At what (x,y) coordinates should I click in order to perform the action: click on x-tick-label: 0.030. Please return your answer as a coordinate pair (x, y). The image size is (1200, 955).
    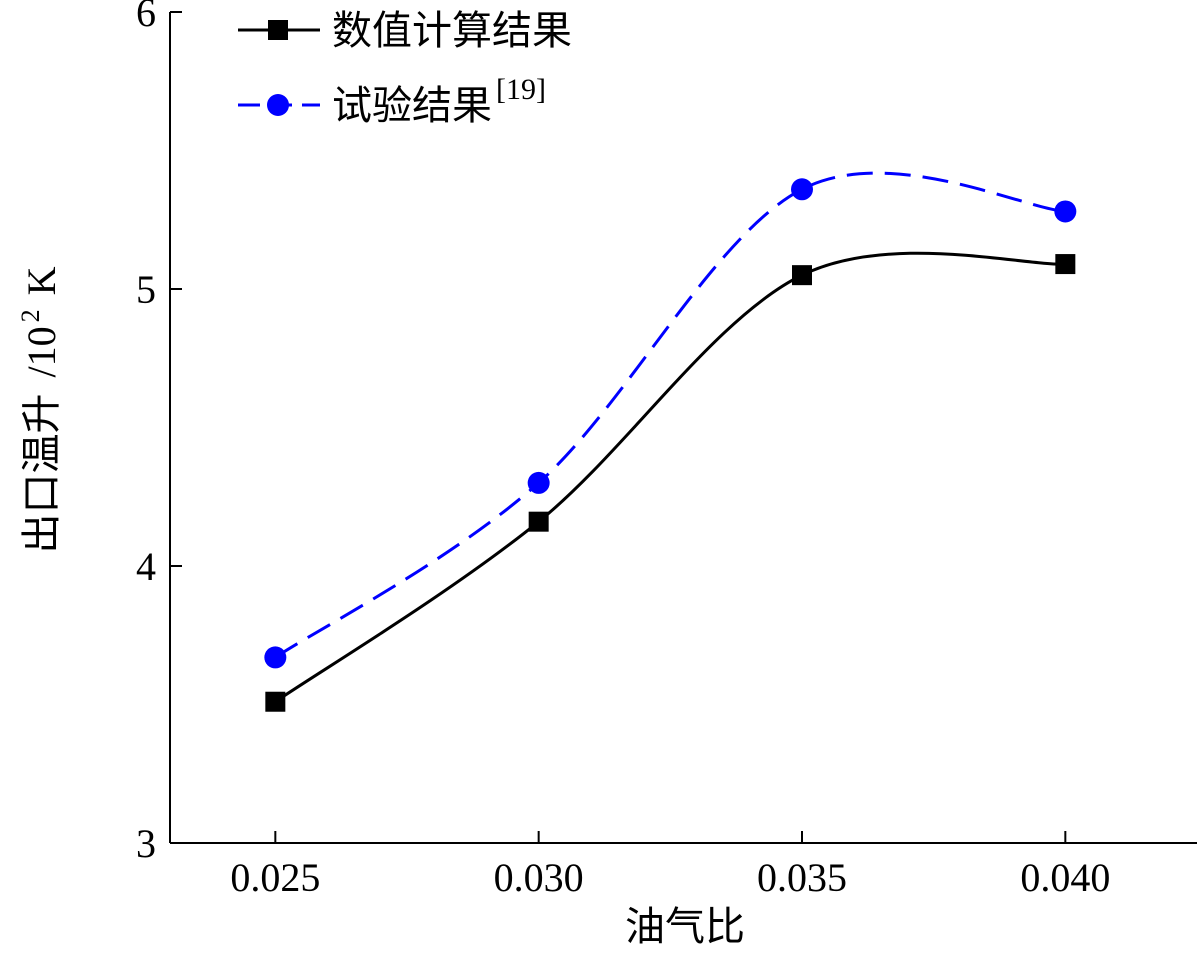
    Looking at the image, I should click on (539, 877).